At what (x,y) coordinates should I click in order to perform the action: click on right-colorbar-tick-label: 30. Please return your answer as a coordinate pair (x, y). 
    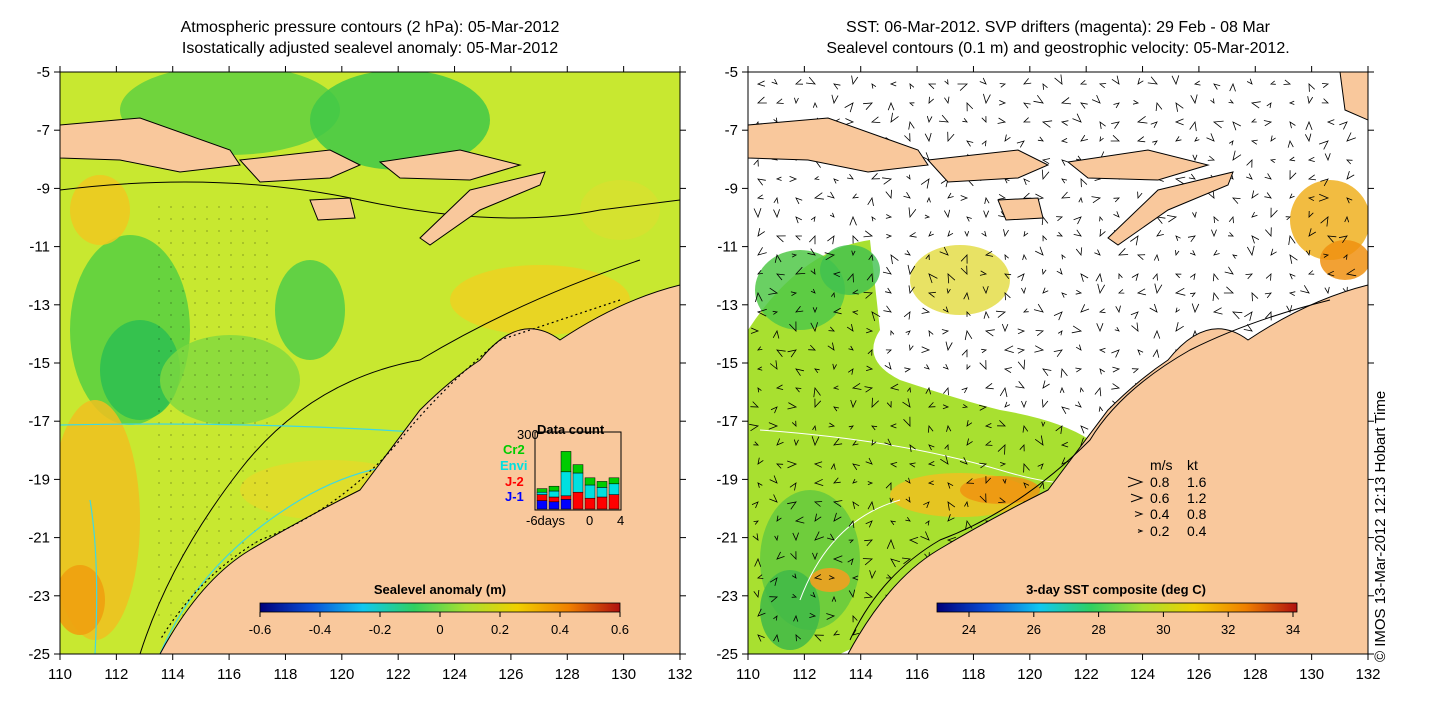
    Looking at the image, I should click on (1163, 629).